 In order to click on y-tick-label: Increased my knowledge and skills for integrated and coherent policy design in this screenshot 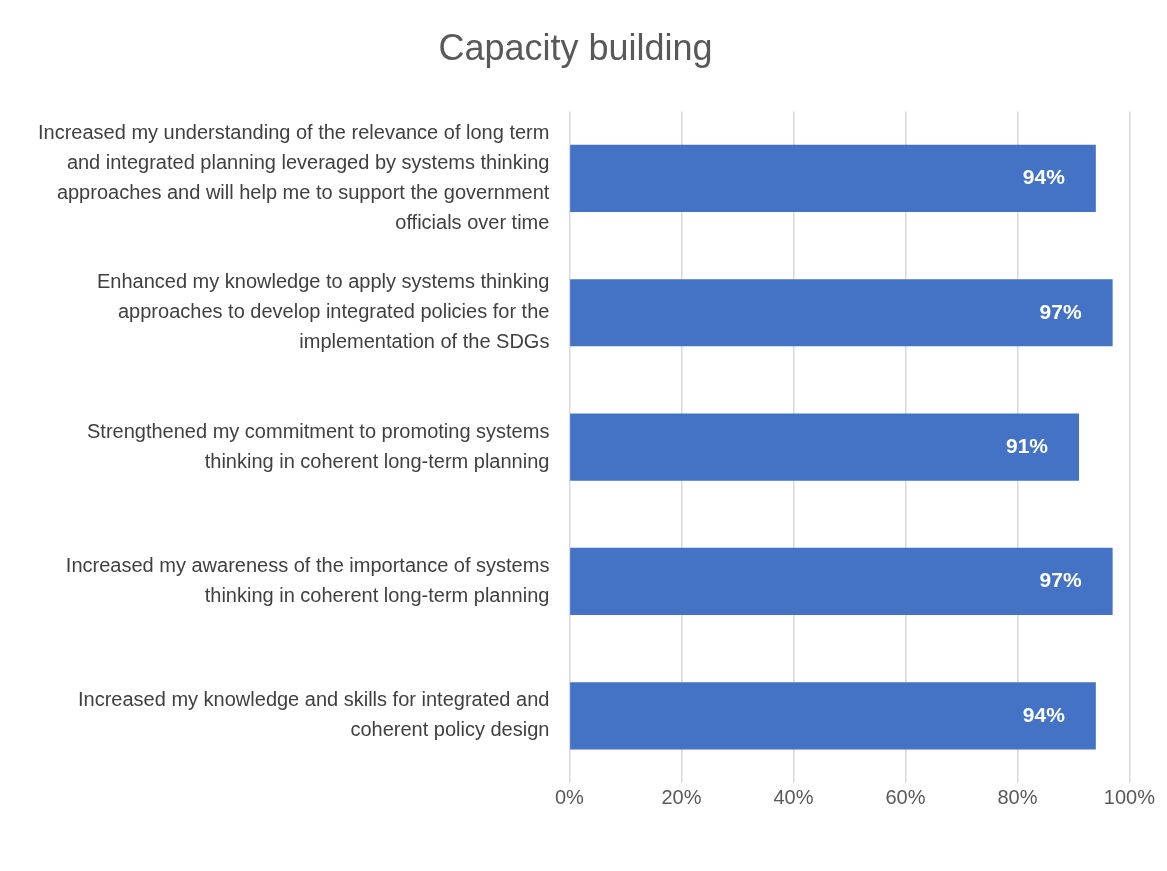, I will do `click(314, 714)`.